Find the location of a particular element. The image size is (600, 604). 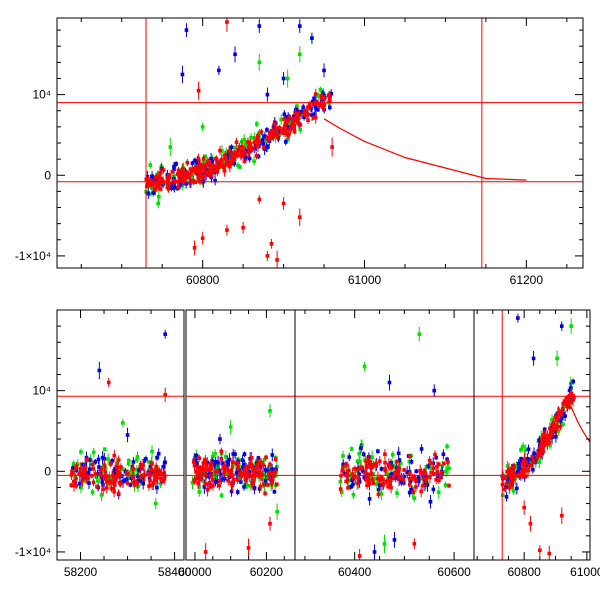

panel-top-ytick-label: 10⁴ is located at coordinates (41, 95).